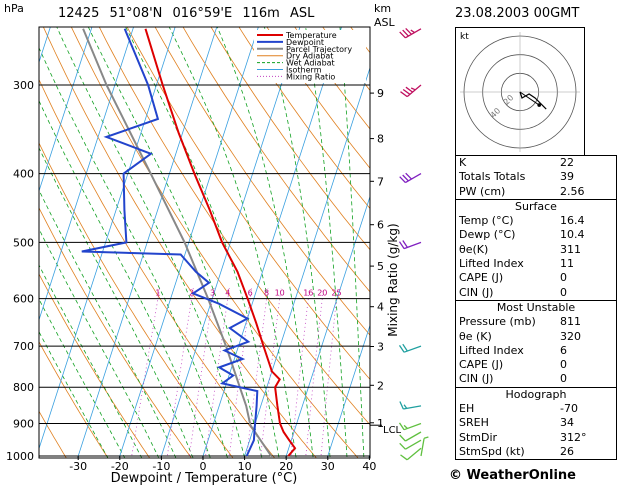 The image size is (629, 486). What do you see at coordinates (497, 322) in the screenshot?
I see `index-label: Pressure (mb)` at bounding box center [497, 322].